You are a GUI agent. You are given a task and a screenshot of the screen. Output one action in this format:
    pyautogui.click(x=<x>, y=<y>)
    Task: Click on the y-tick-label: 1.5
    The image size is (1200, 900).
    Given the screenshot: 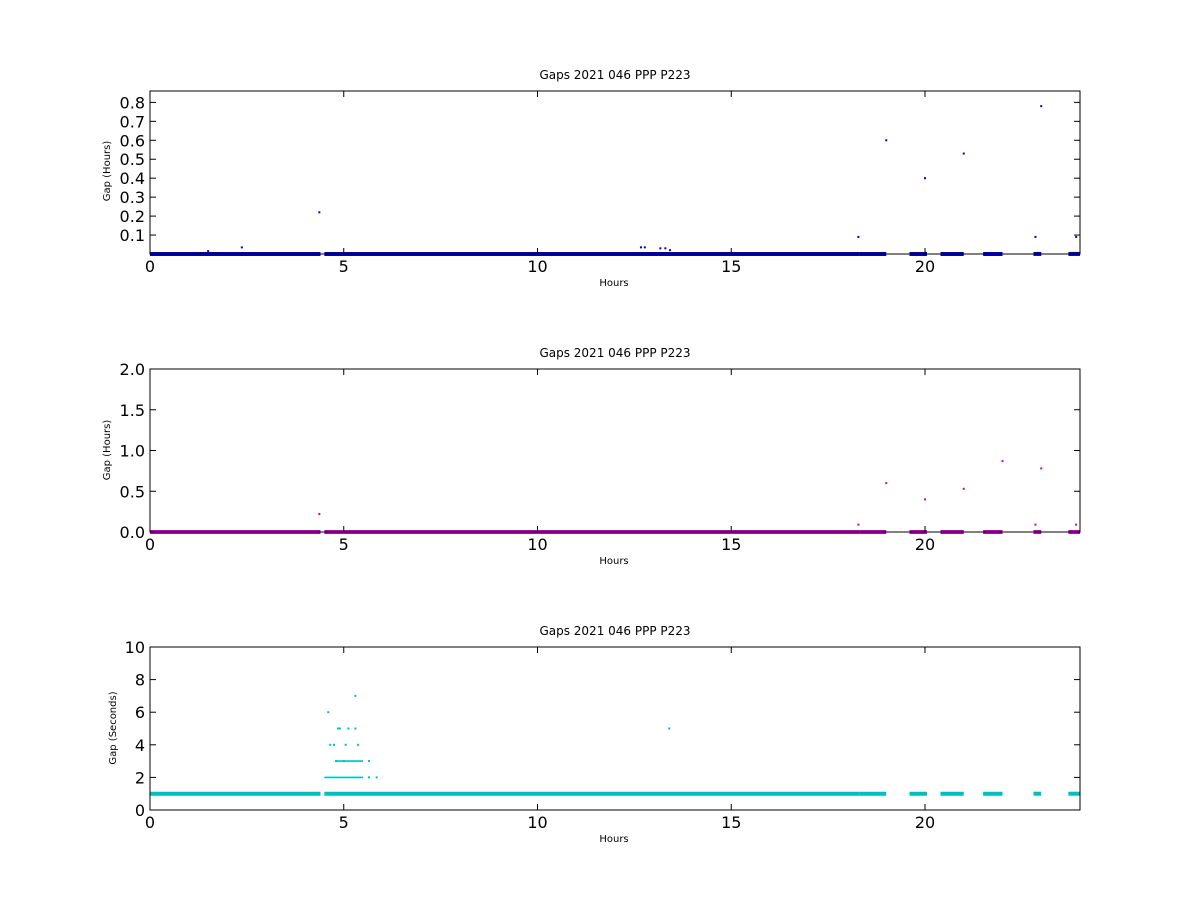 What is the action you would take?
    pyautogui.click(x=132, y=410)
    